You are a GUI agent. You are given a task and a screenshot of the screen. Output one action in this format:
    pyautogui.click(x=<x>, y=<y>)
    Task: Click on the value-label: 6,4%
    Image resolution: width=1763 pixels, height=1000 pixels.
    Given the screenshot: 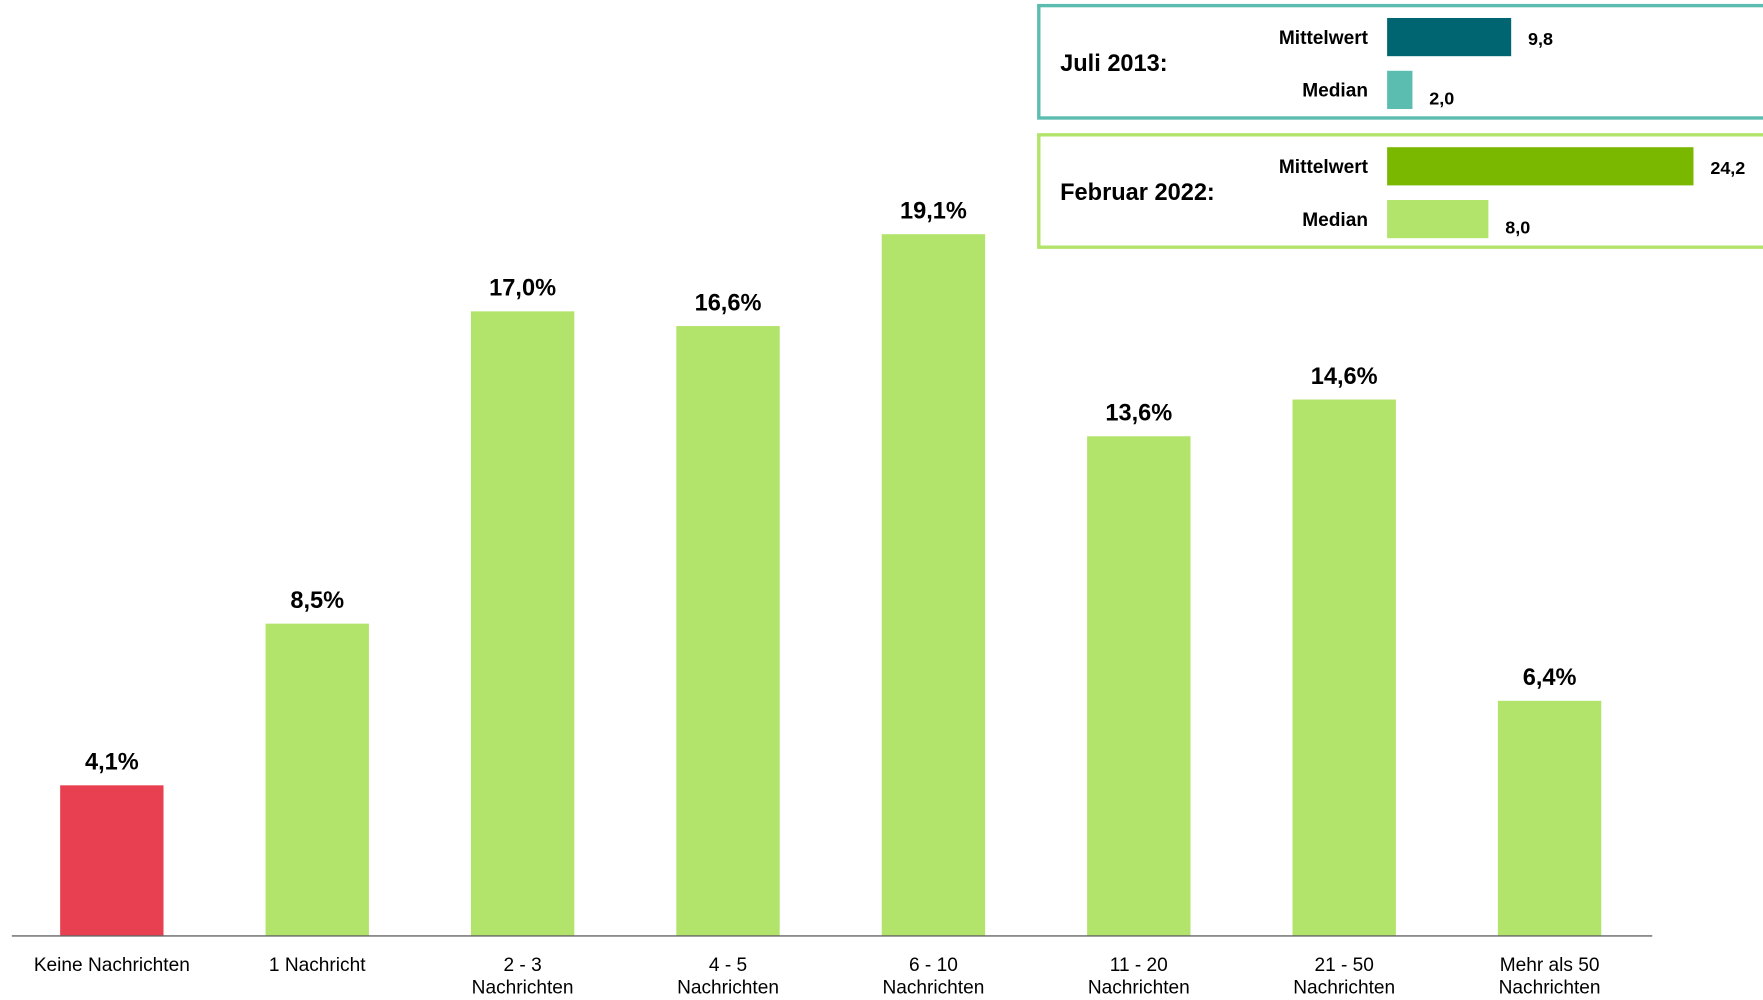 What is the action you would take?
    pyautogui.click(x=1550, y=677)
    